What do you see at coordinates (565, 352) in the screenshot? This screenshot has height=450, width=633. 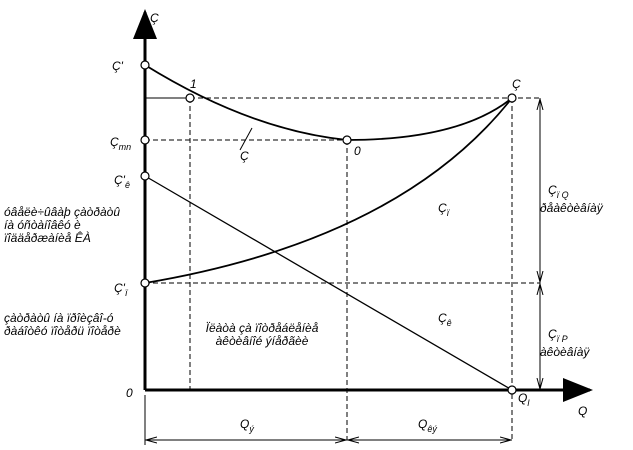 I see `caption: àêòèâíàÿ` at bounding box center [565, 352].